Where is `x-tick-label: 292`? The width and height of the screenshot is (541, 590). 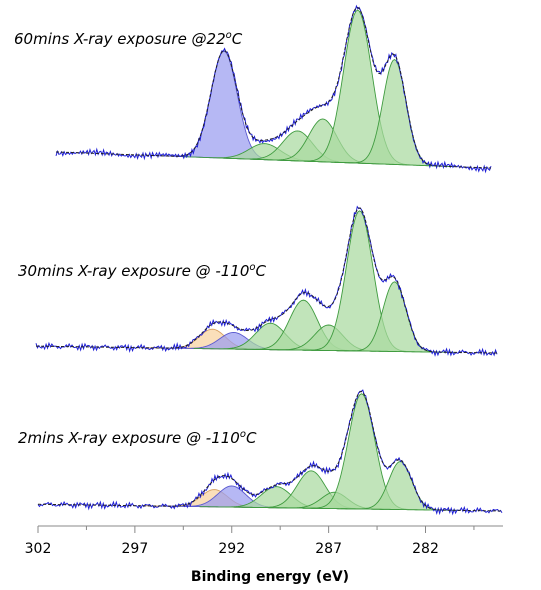 x-tick-label: 292 is located at coordinates (231, 549).